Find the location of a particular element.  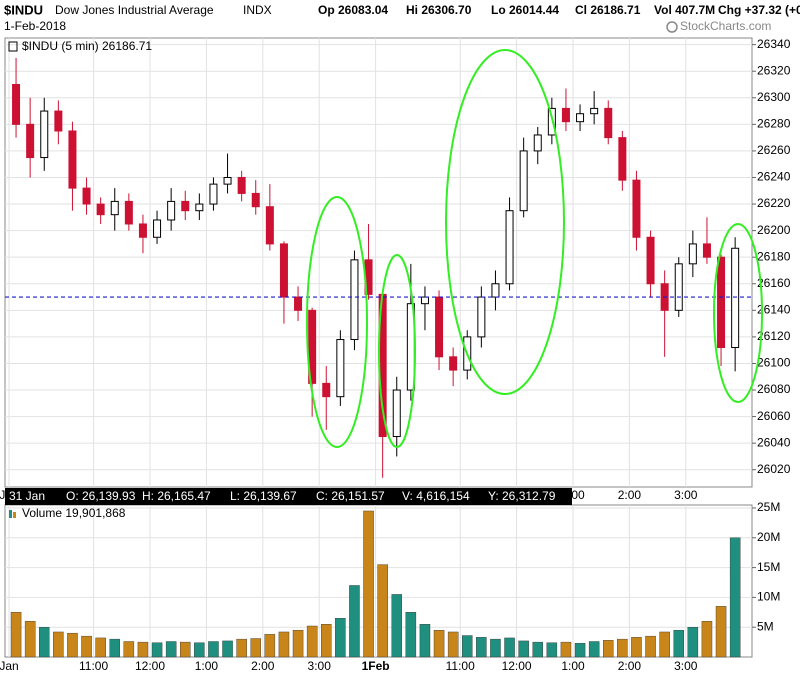

quote: Lo 26014.44 is located at coordinates (525, 10).